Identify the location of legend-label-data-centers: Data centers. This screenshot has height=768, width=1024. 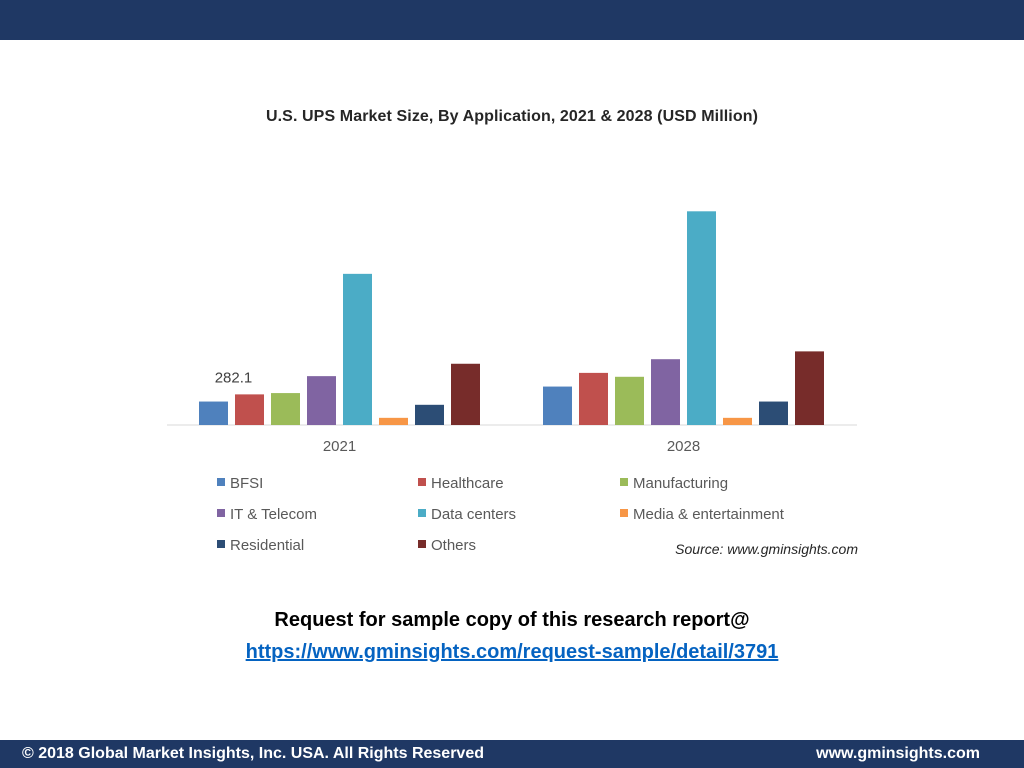
(473, 514).